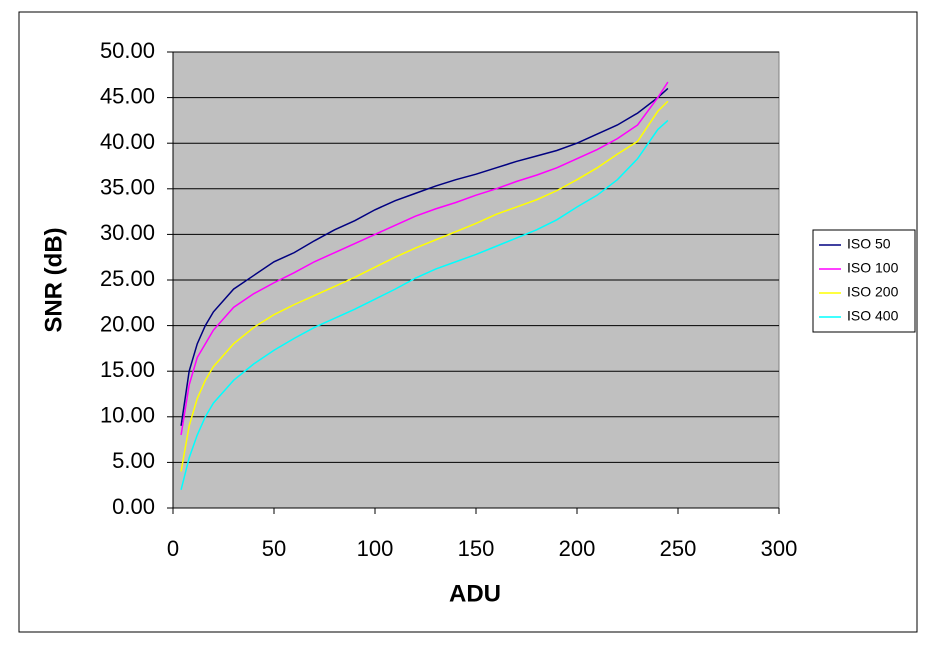 This screenshot has width=936, height=651. I want to click on y-tick-label: 25.00, so click(127, 278).